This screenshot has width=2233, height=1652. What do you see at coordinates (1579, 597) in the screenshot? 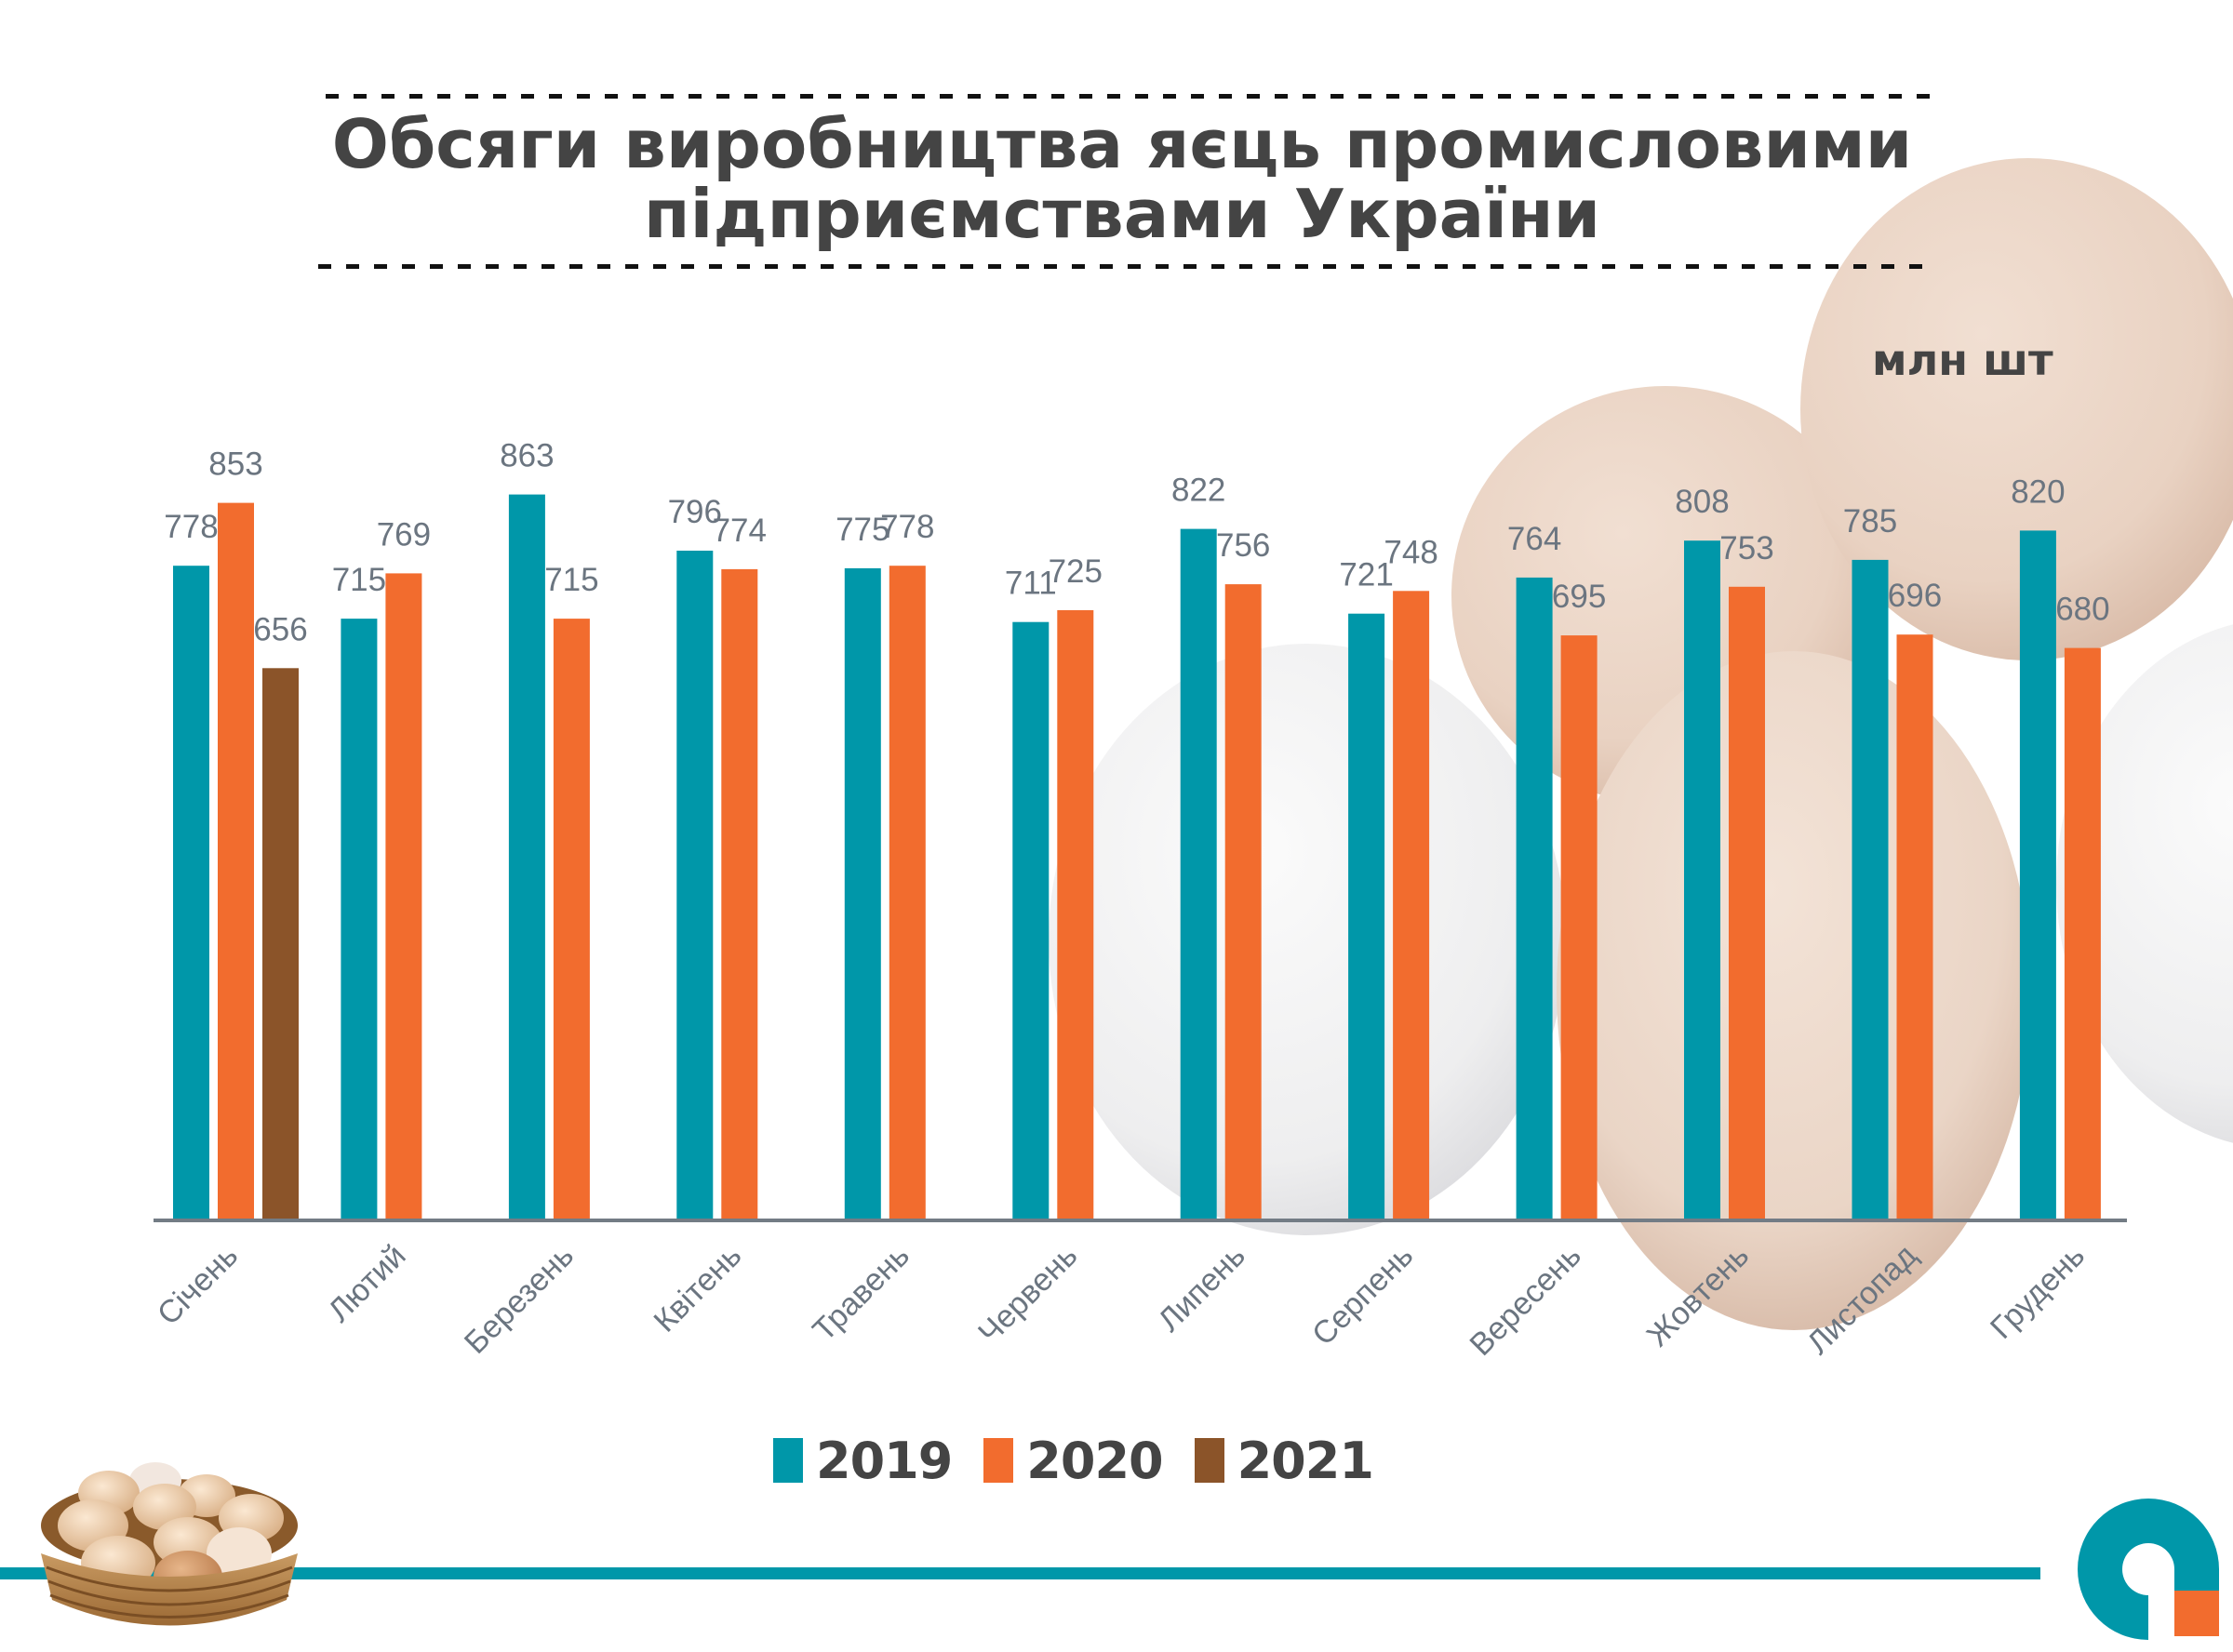
I see `data-label-2020-9: 695` at bounding box center [1579, 597].